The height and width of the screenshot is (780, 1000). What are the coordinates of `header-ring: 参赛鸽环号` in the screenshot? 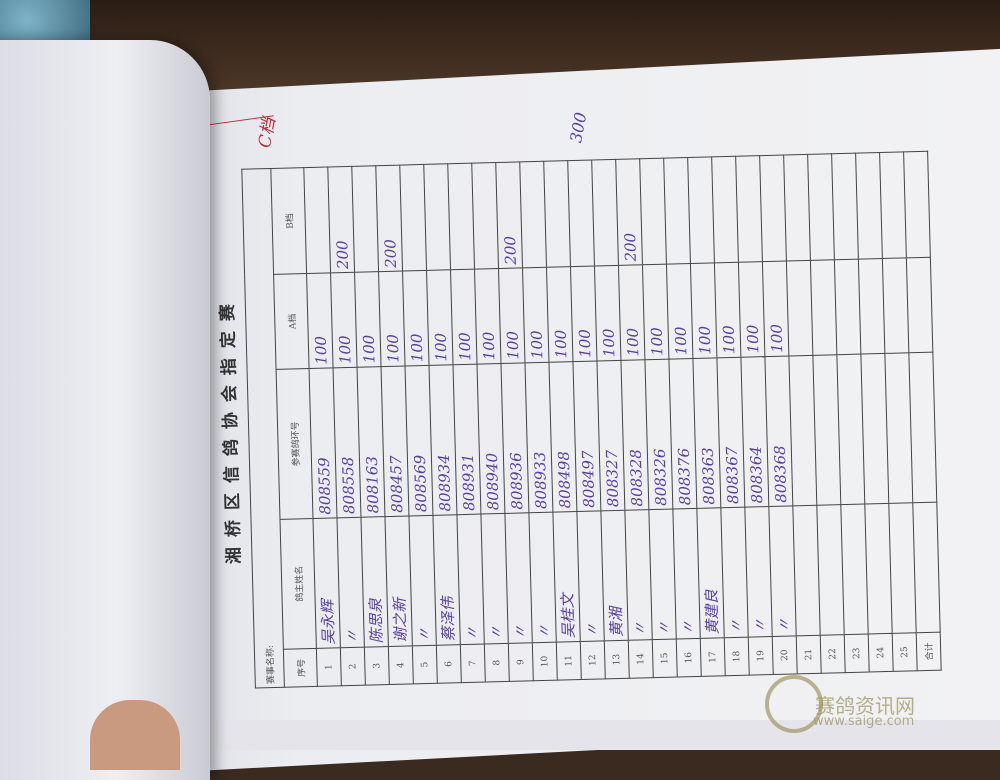 It's located at (294, 444).